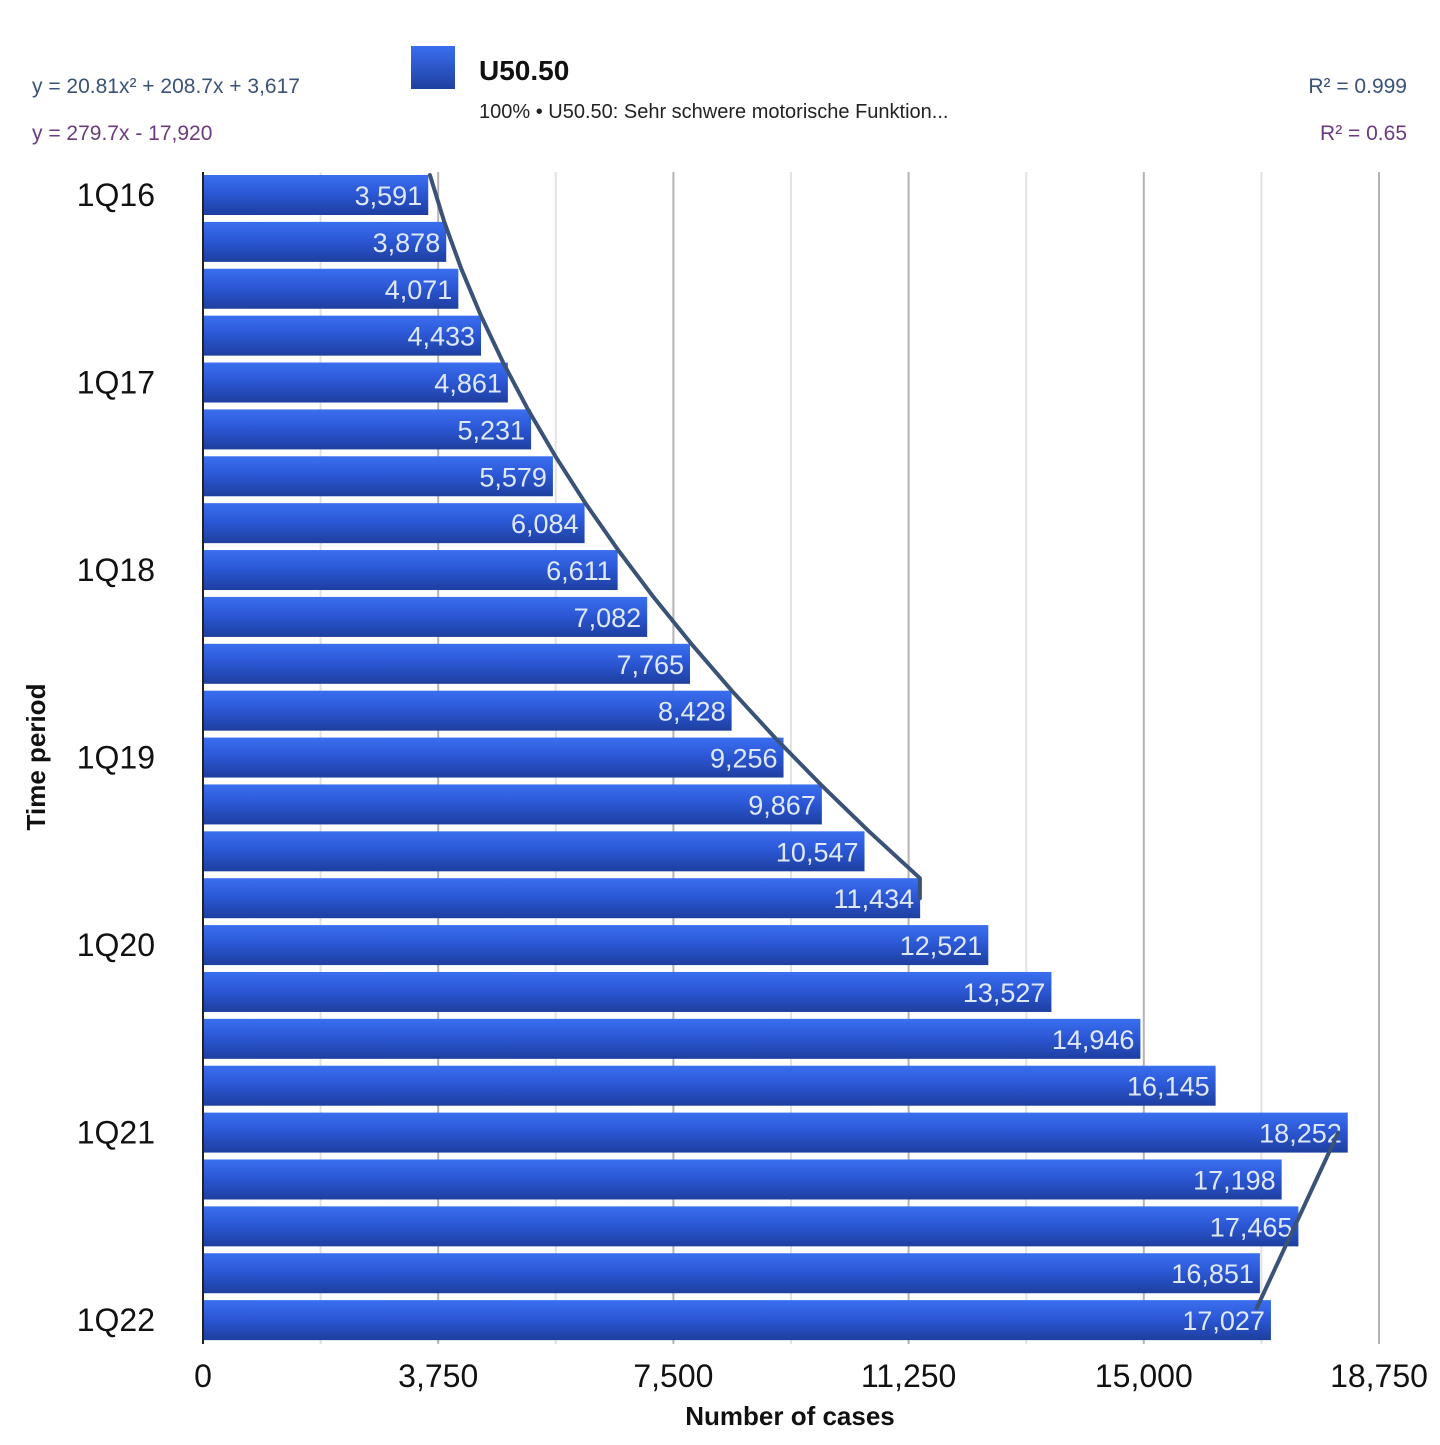 This screenshot has height=1445, width=1440. What do you see at coordinates (116, 945) in the screenshot?
I see `category-label: 1Q20` at bounding box center [116, 945].